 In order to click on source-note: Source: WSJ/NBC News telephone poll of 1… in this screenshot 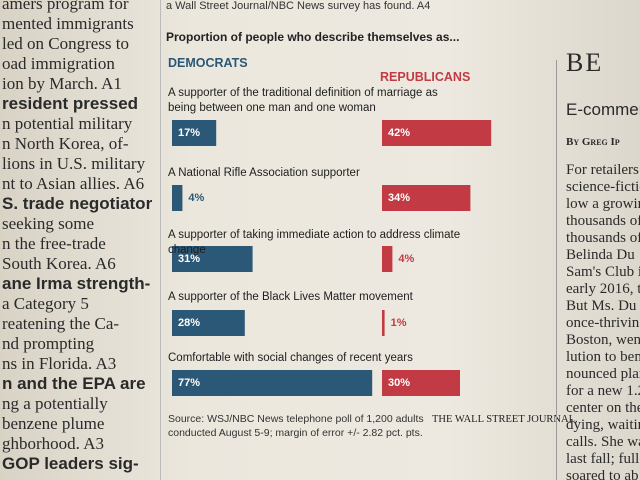, I will do `click(296, 426)`.